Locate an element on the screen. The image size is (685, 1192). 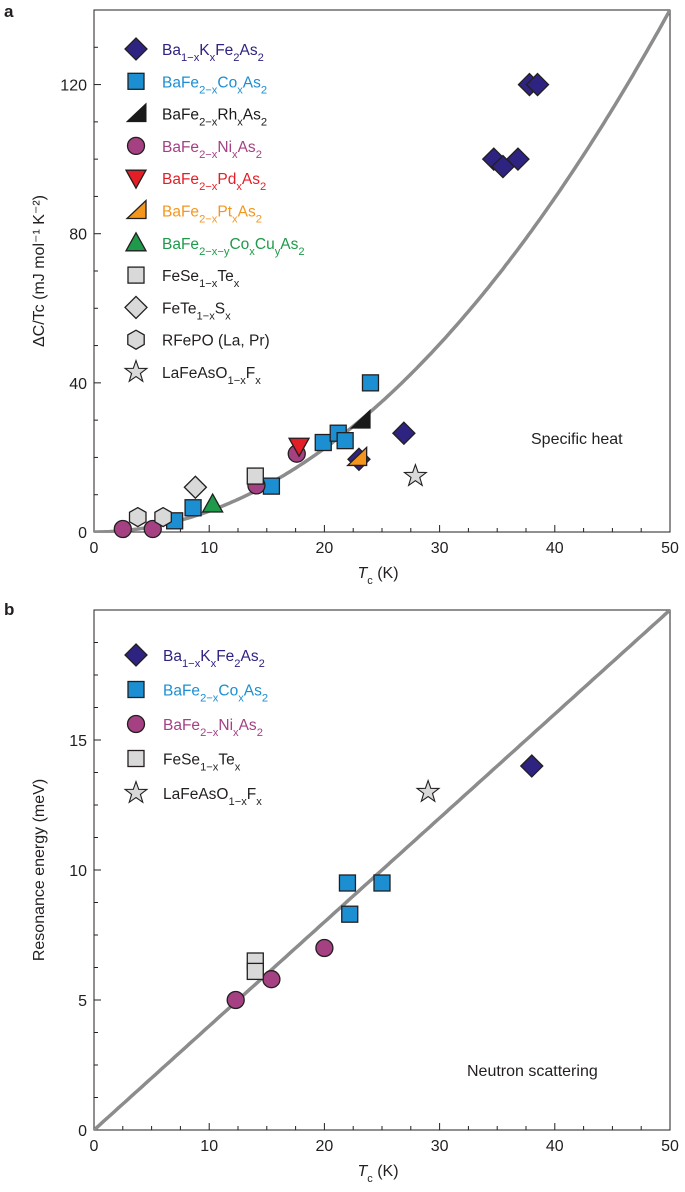
legend-label-rfepo: RFePO (La, Pr) is located at coordinates (216, 341).